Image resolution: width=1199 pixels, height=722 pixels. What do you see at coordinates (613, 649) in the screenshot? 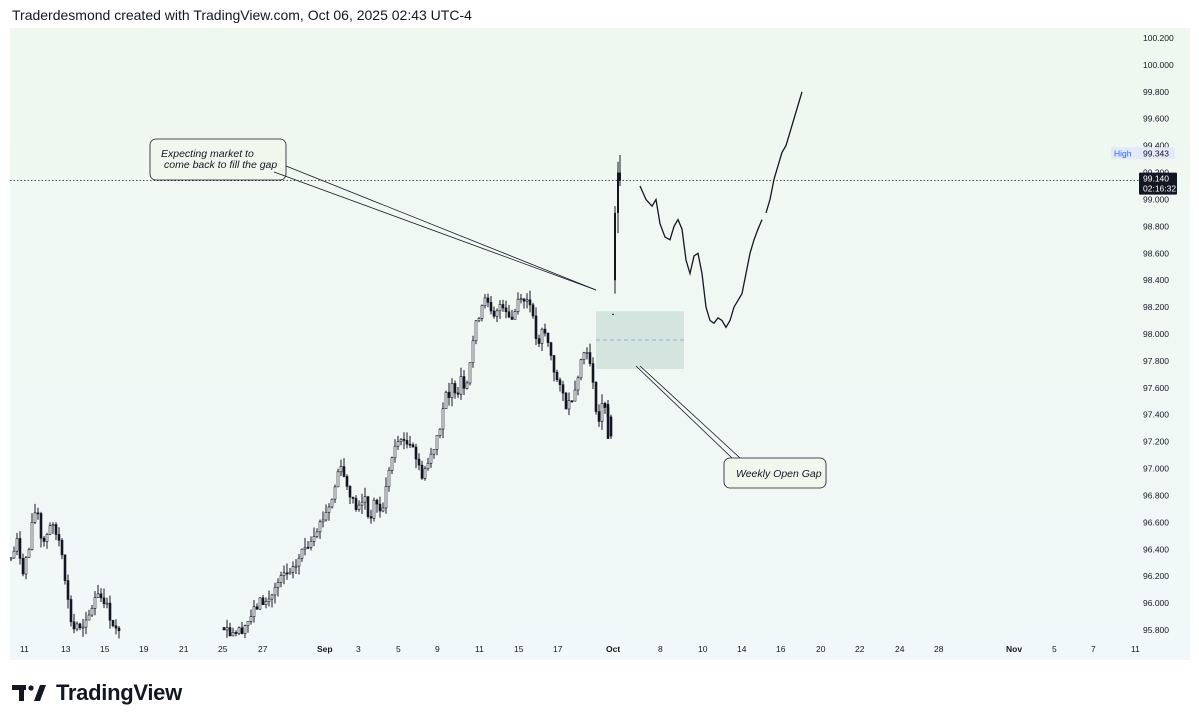
I see `x-tick-label: Oct` at bounding box center [613, 649].